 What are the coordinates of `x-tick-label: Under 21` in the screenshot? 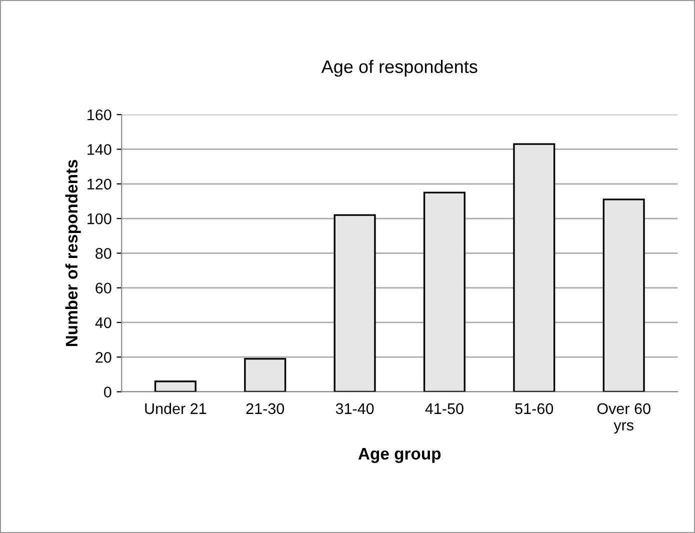 It's located at (175, 408).